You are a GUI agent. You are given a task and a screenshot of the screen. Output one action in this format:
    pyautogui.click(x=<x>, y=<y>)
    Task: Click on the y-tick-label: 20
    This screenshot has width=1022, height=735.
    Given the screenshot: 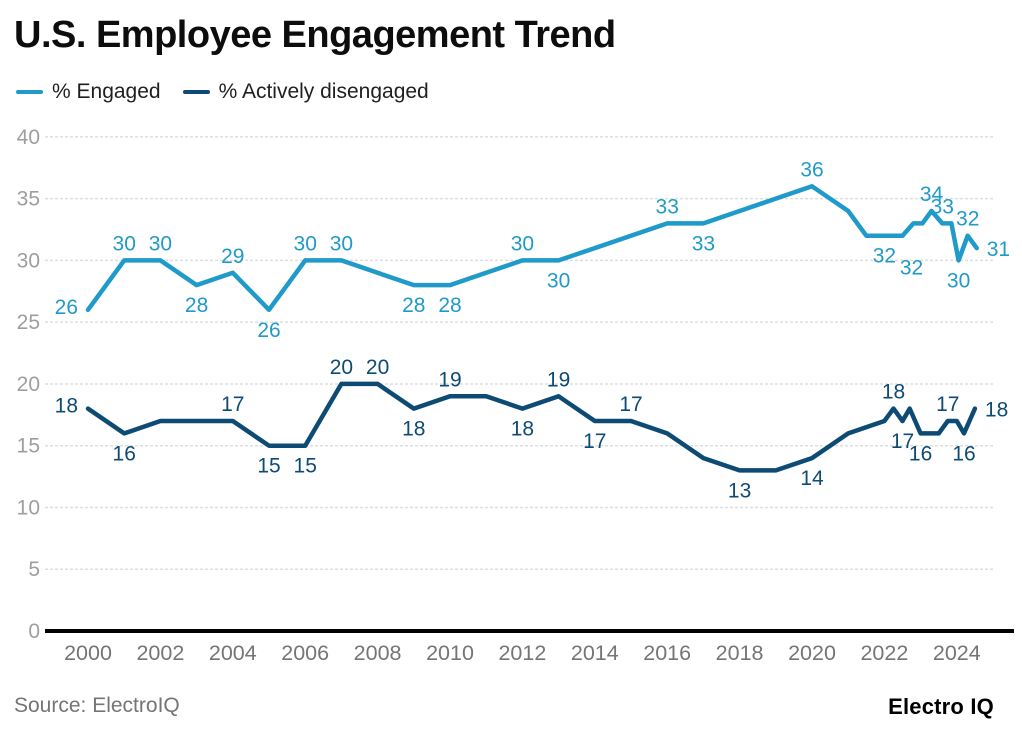 What is the action you would take?
    pyautogui.click(x=28, y=384)
    